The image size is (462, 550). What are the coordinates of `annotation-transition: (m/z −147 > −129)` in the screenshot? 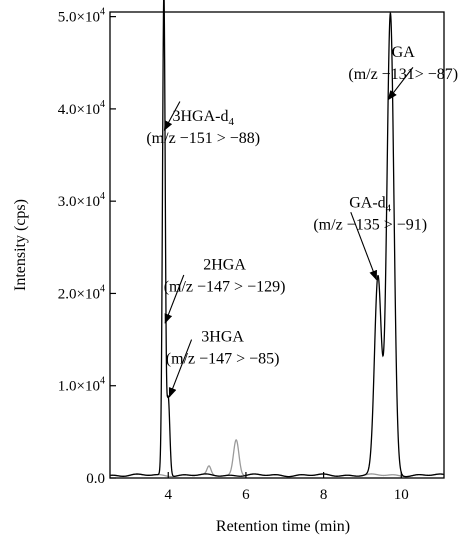 It's located at (225, 286).